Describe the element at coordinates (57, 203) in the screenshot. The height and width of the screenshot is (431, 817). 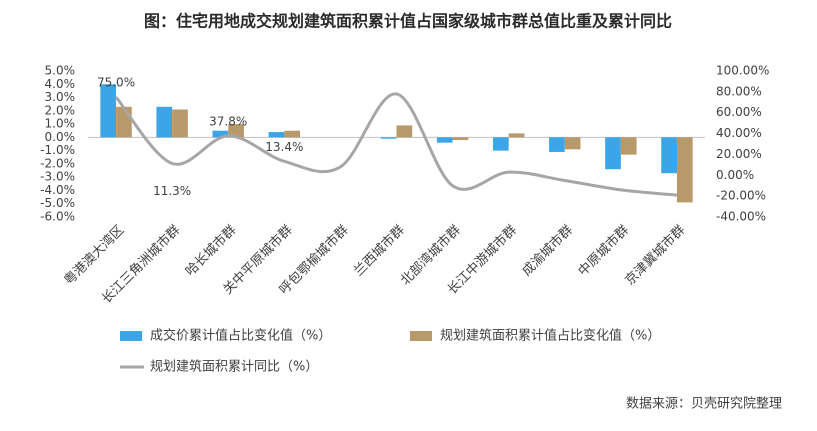
I see `y-tick-label: -5.0%` at that location.